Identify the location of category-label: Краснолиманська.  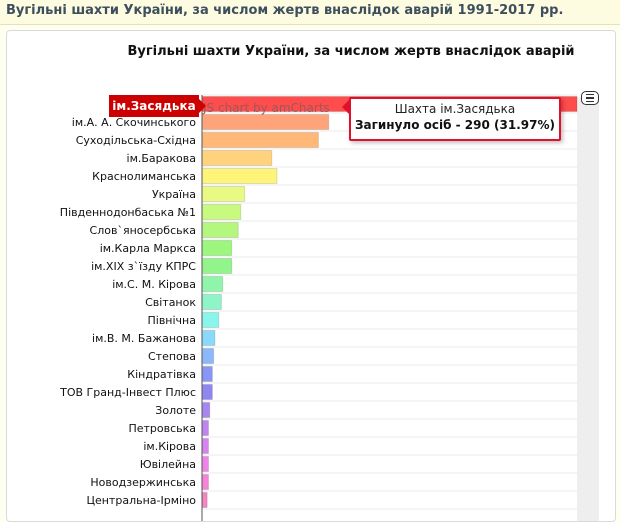
(144, 176).